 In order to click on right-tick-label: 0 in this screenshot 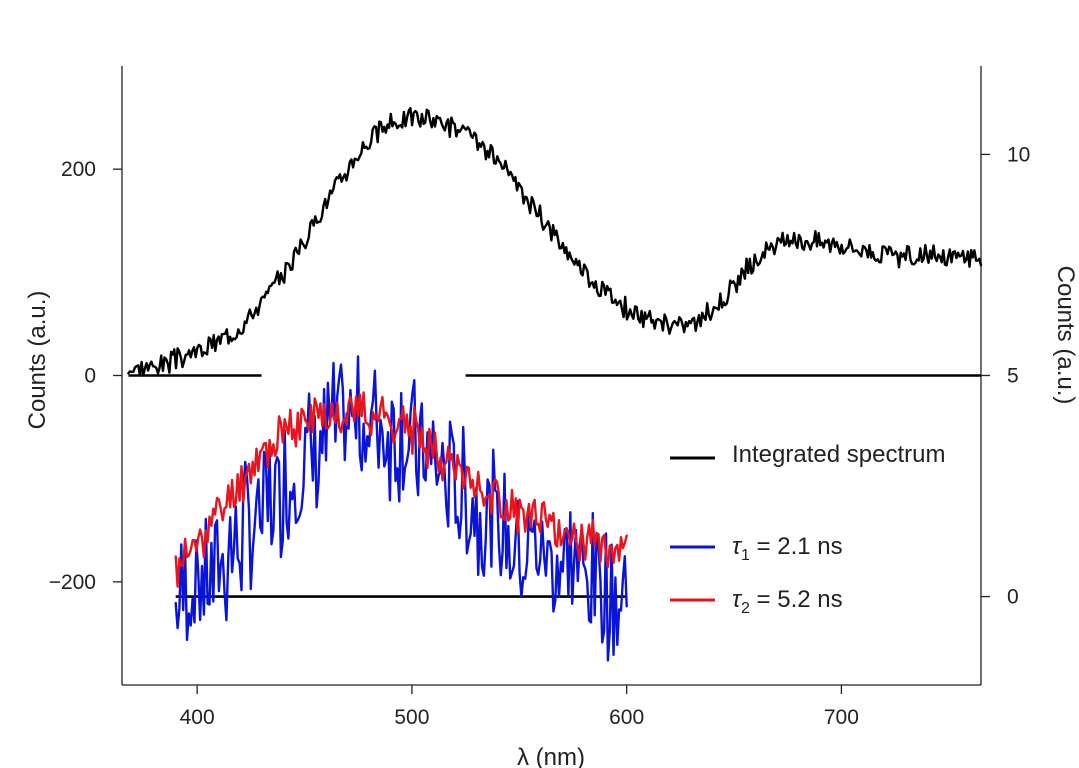, I will do `click(1013, 597)`.